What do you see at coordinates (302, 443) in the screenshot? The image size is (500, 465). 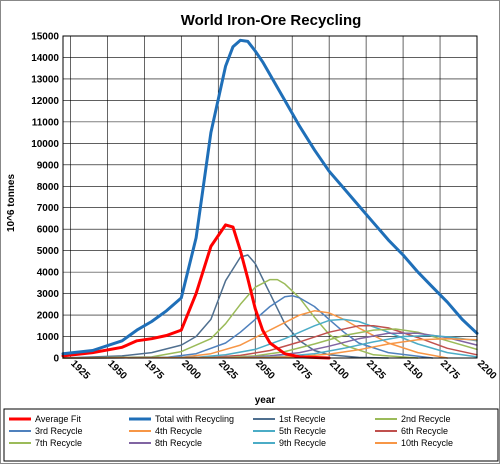 I see `legend-label: 9th Recycle` at bounding box center [302, 443].